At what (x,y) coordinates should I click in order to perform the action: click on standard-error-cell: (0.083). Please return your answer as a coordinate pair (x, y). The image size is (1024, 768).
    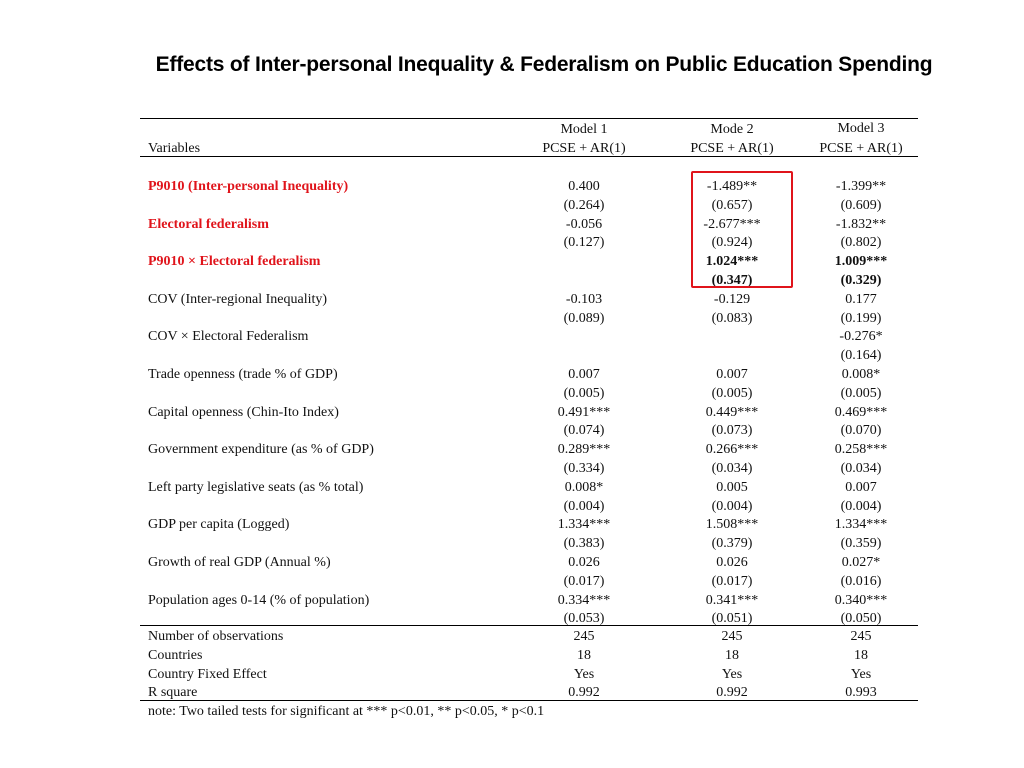
    Looking at the image, I should click on (732, 318).